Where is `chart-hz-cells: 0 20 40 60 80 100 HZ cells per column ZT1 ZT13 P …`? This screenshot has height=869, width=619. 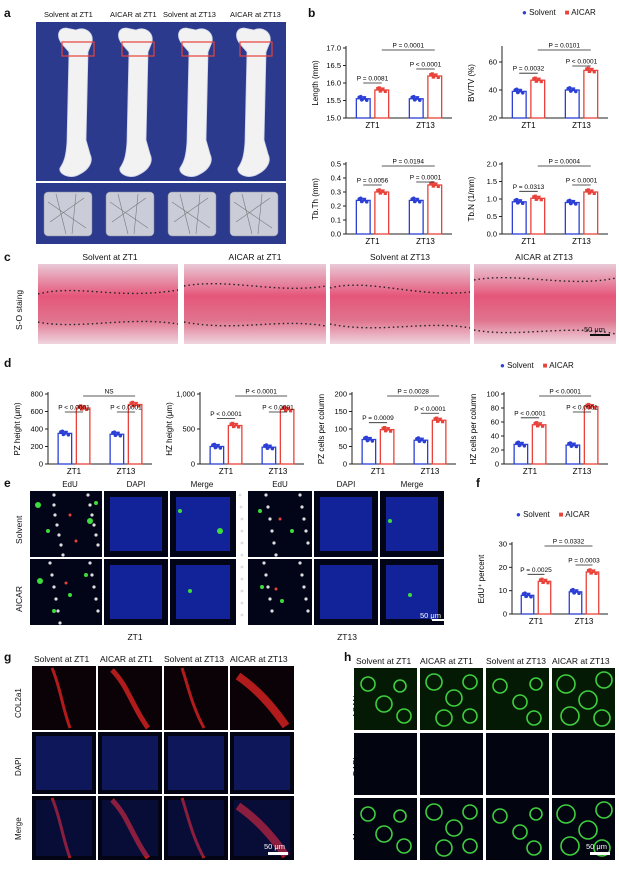
chart-hz-cells: 0 20 40 60 80 100 HZ cells per column ZT1 ZT13 P … is located at coordinates (538, 432).